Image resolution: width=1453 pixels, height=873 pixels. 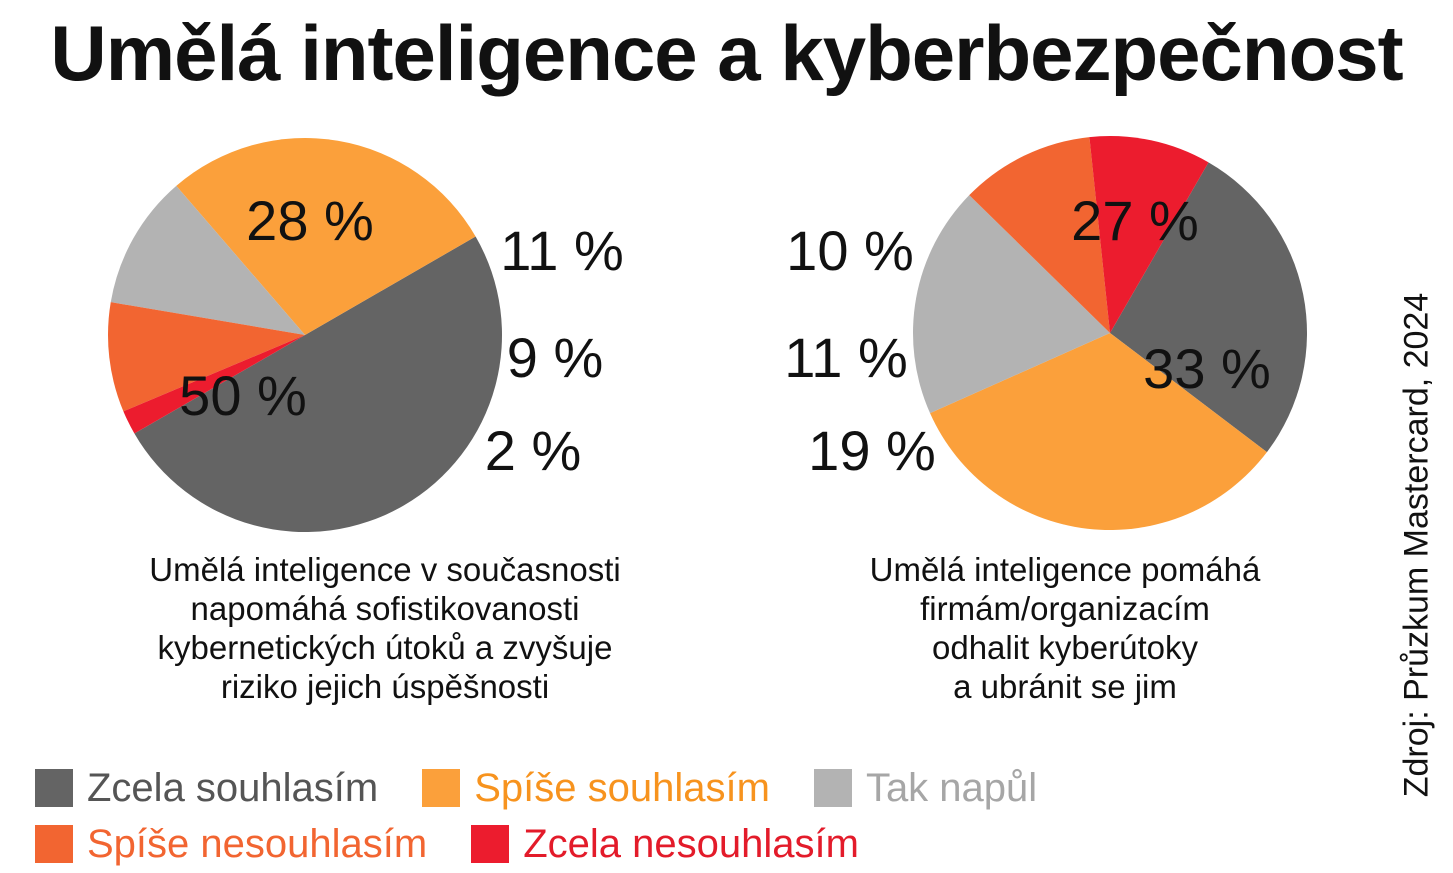 What do you see at coordinates (1416, 545) in the screenshot?
I see `source-note: Zdroj: Průzkum Mastercard, 2024` at bounding box center [1416, 545].